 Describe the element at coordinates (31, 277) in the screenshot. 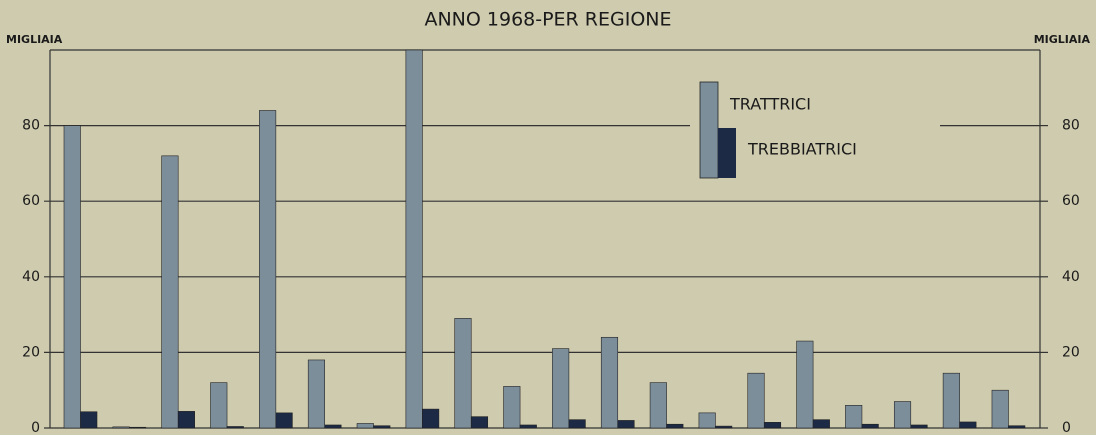

I see `y-tick-label: 40` at that location.